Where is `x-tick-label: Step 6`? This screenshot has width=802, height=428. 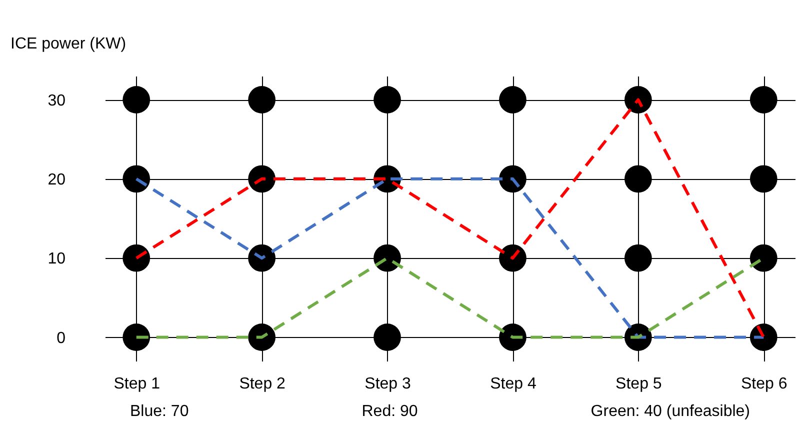 x-tick-label: Step 6 is located at coordinates (764, 384).